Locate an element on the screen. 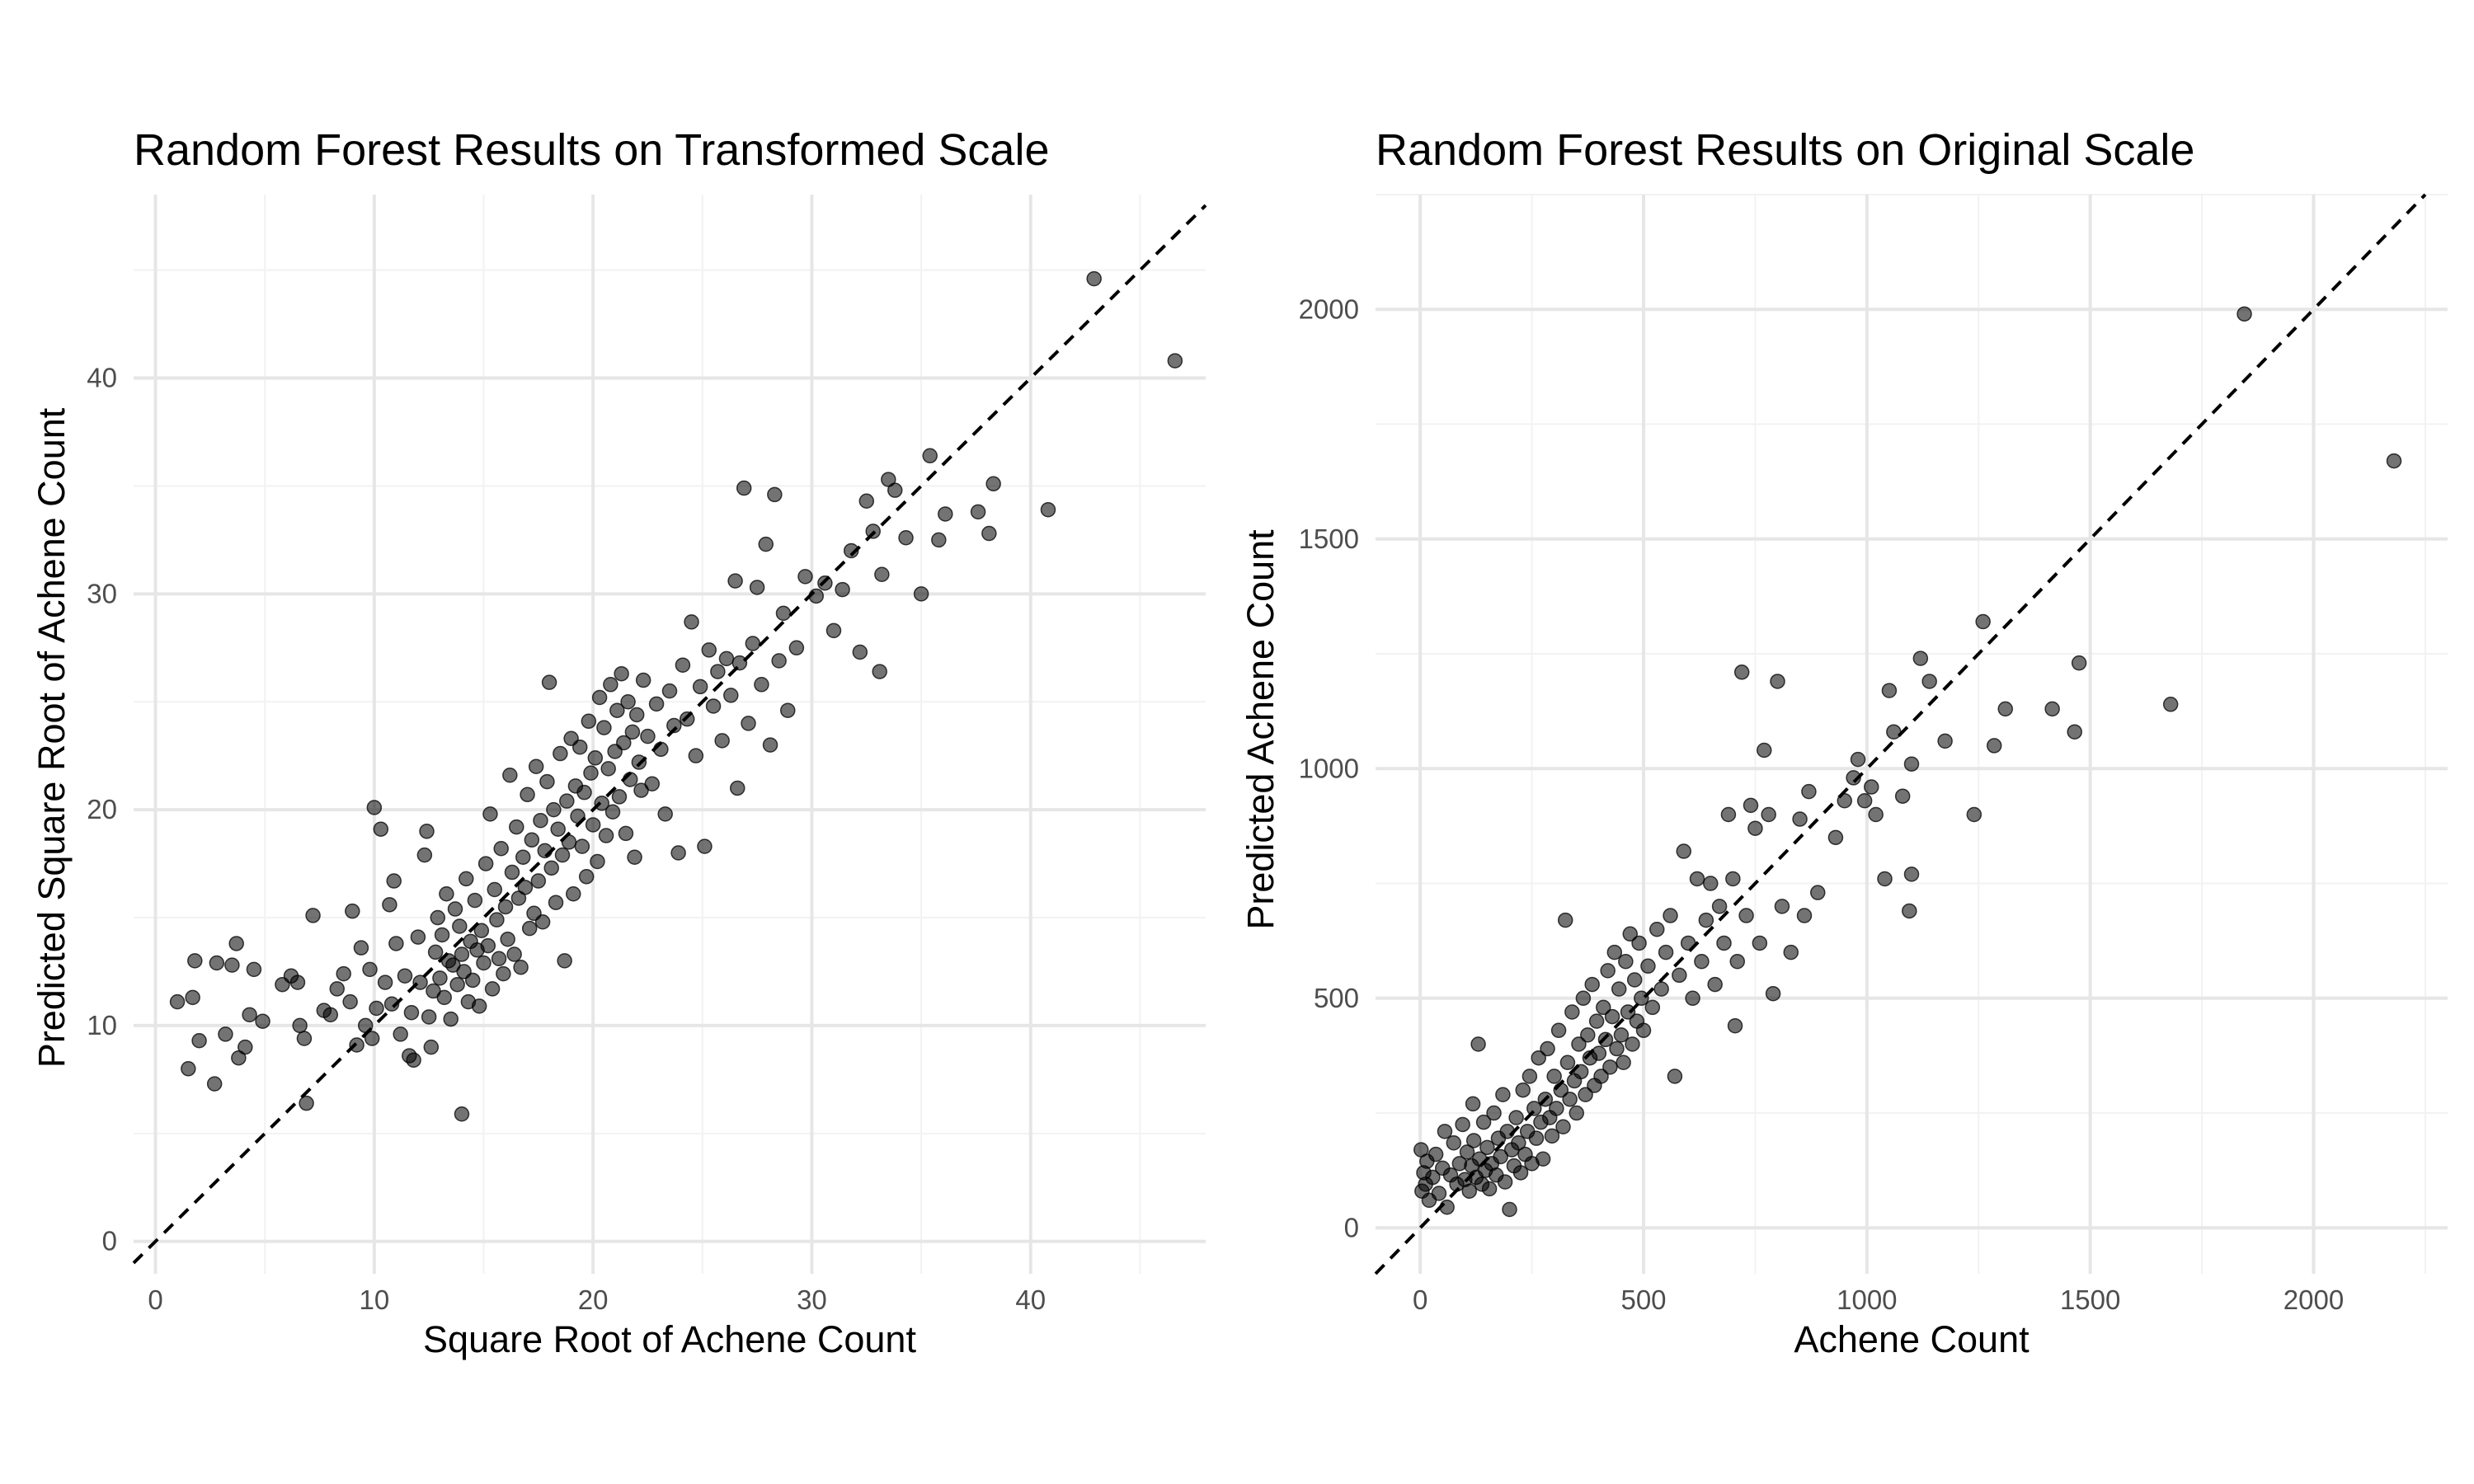 Image resolution: width=2474 pixels, height=1484 pixels. original-x-ticks: 0 500 1000 1500 2000 is located at coordinates (1878, 1299).